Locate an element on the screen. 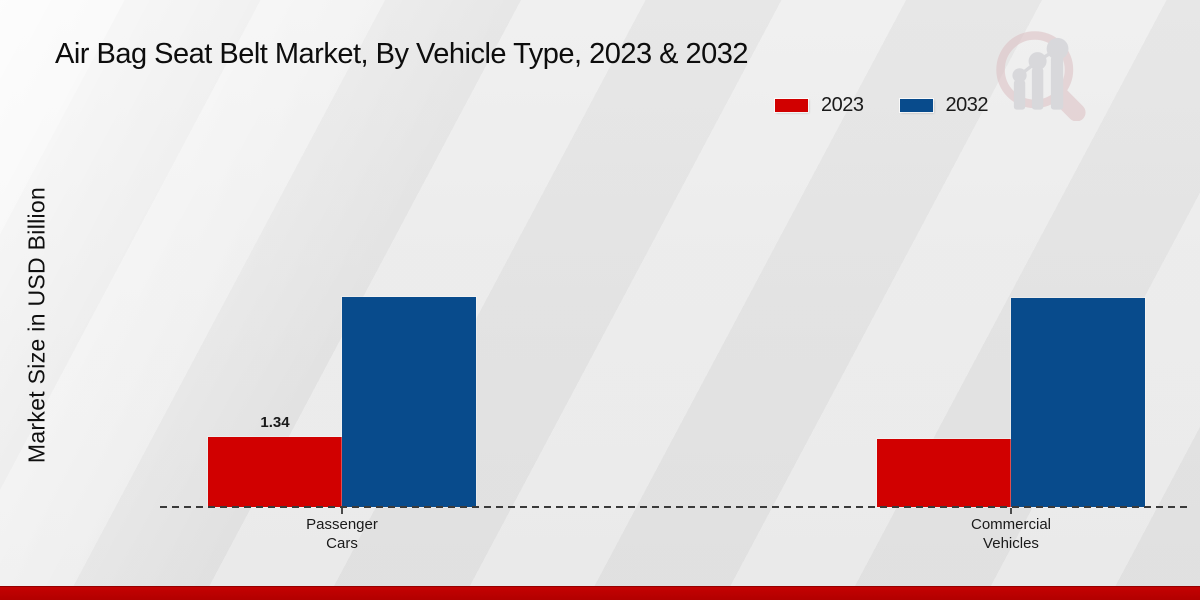 The width and height of the screenshot is (1200, 600). category-label-passenger-cars: Passenger Cars is located at coordinates (342, 534).